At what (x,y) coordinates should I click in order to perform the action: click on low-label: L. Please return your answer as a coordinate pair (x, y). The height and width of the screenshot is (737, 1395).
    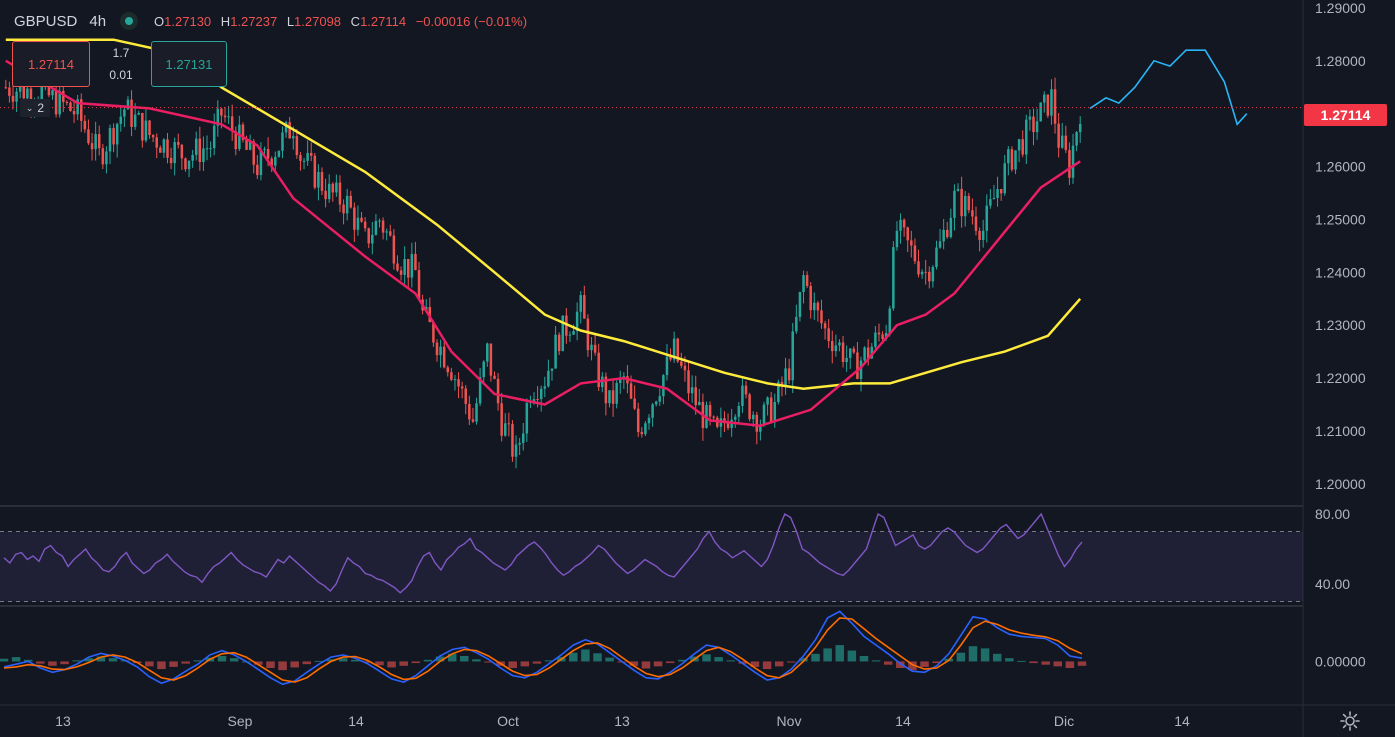
    Looking at the image, I should click on (290, 21).